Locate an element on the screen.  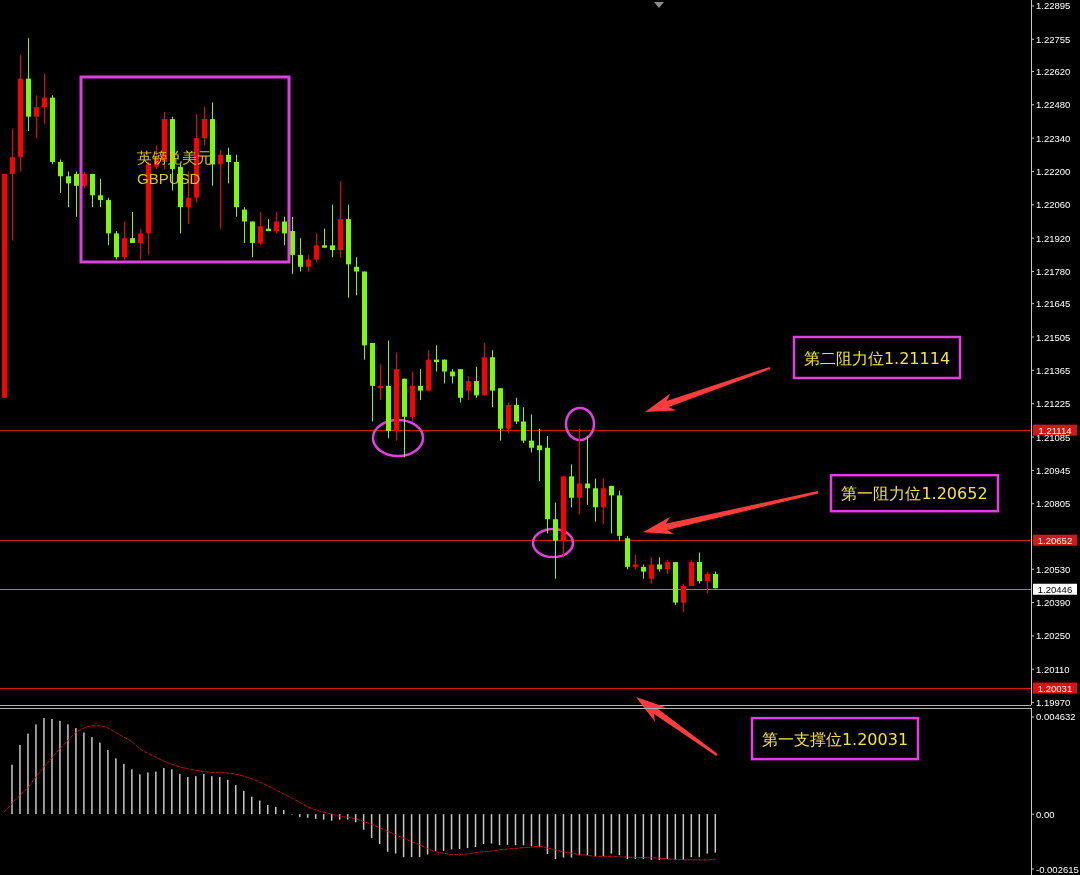
y-tick-label: 1.21225 is located at coordinates (1053, 404).